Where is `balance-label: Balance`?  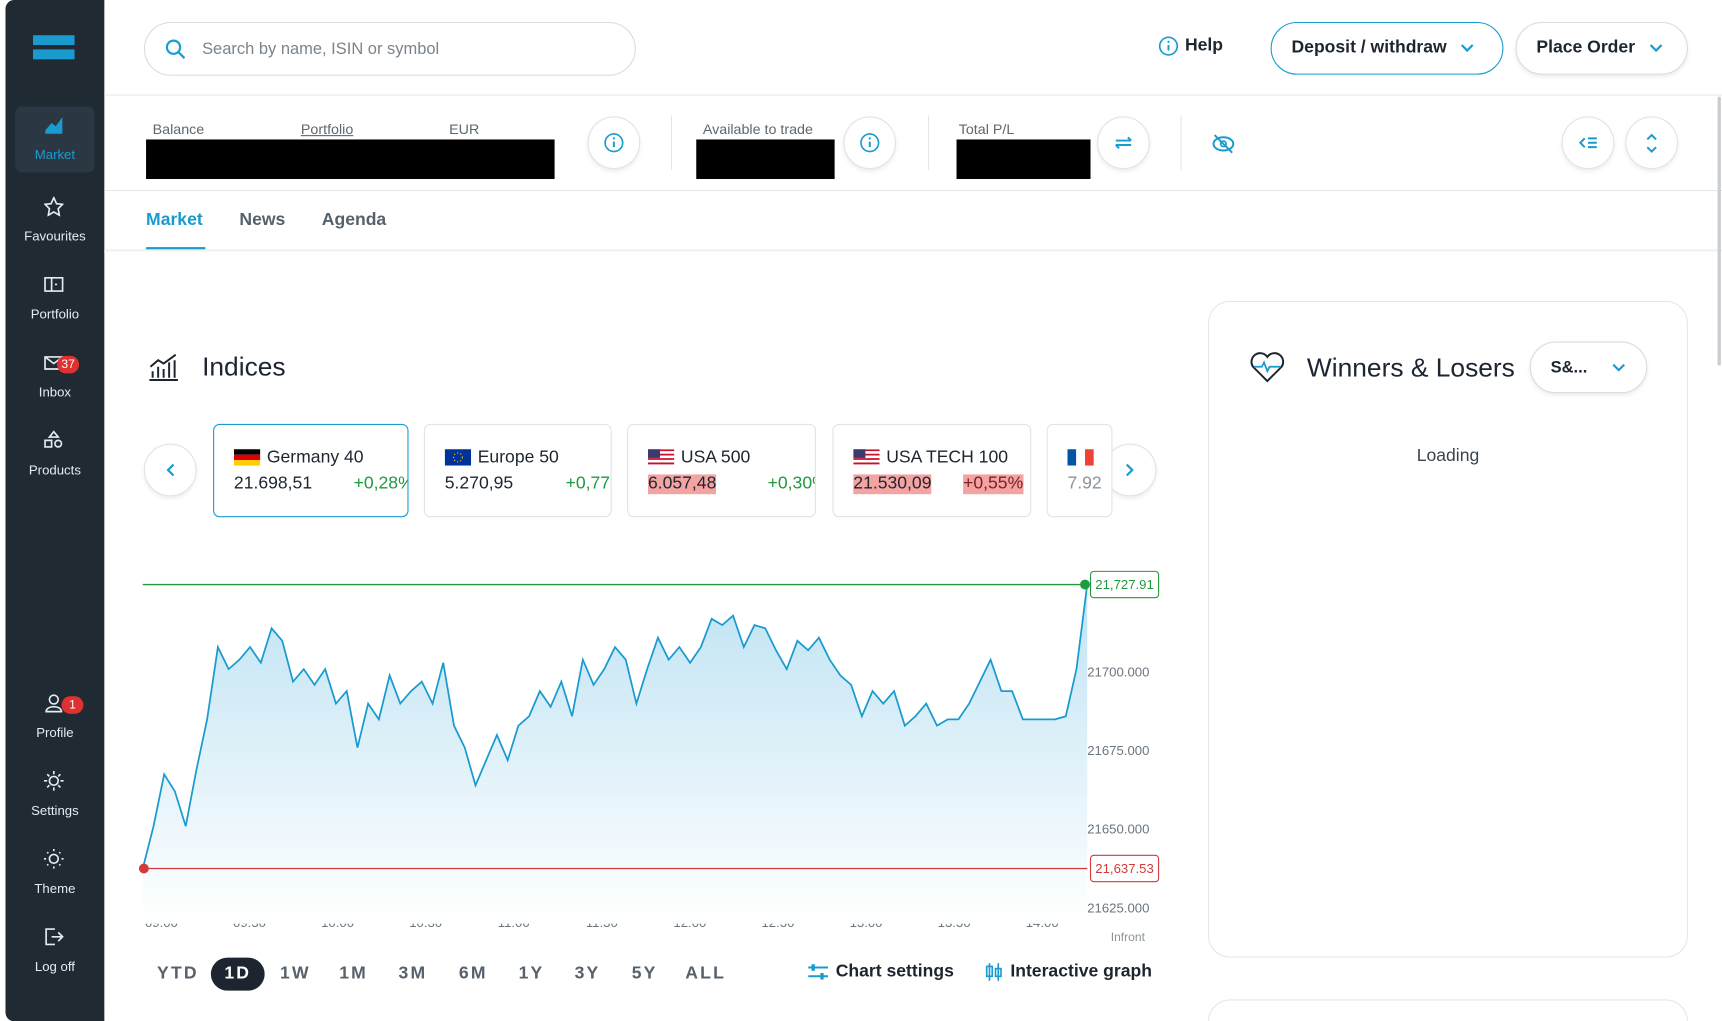 balance-label: Balance is located at coordinates (178, 129).